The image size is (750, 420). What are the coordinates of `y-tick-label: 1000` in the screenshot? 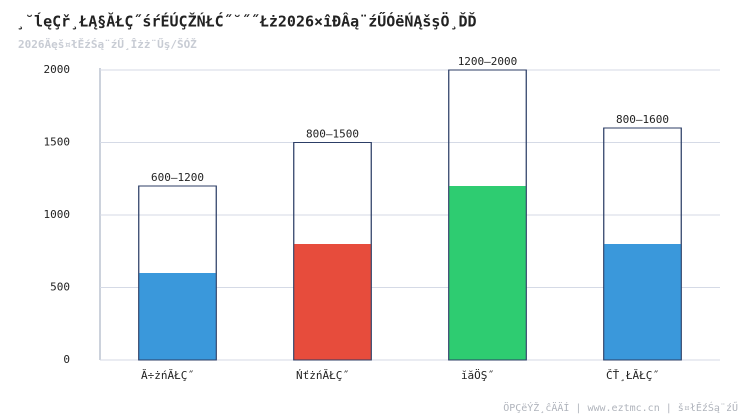 It's located at (57, 214).